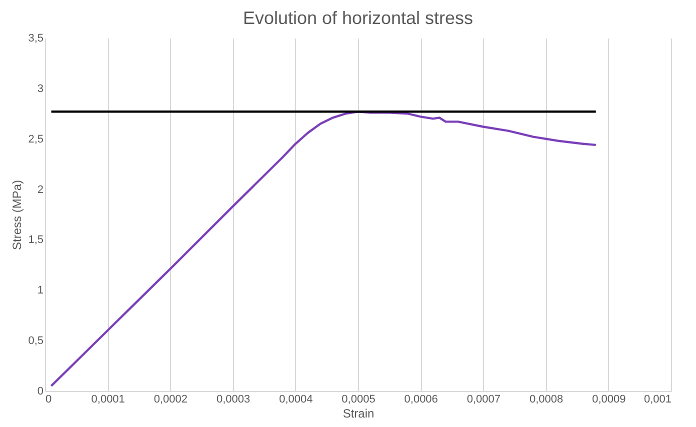 Image resolution: width=696 pixels, height=427 pixels. What do you see at coordinates (233, 400) in the screenshot?
I see `x-tick-label: 0,0003` at bounding box center [233, 400].